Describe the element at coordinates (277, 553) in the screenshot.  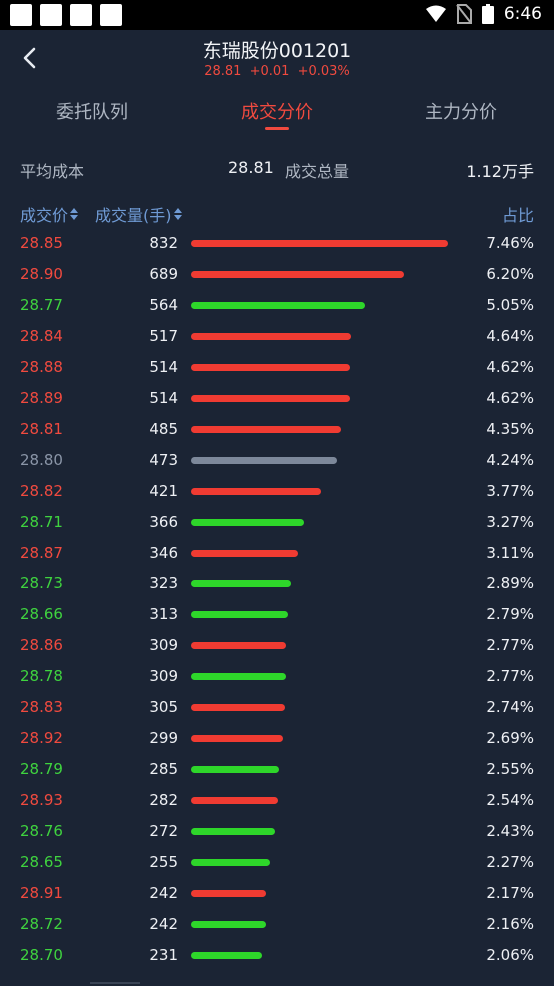
I see `table-row: 28.87 346 3.11%` at that location.